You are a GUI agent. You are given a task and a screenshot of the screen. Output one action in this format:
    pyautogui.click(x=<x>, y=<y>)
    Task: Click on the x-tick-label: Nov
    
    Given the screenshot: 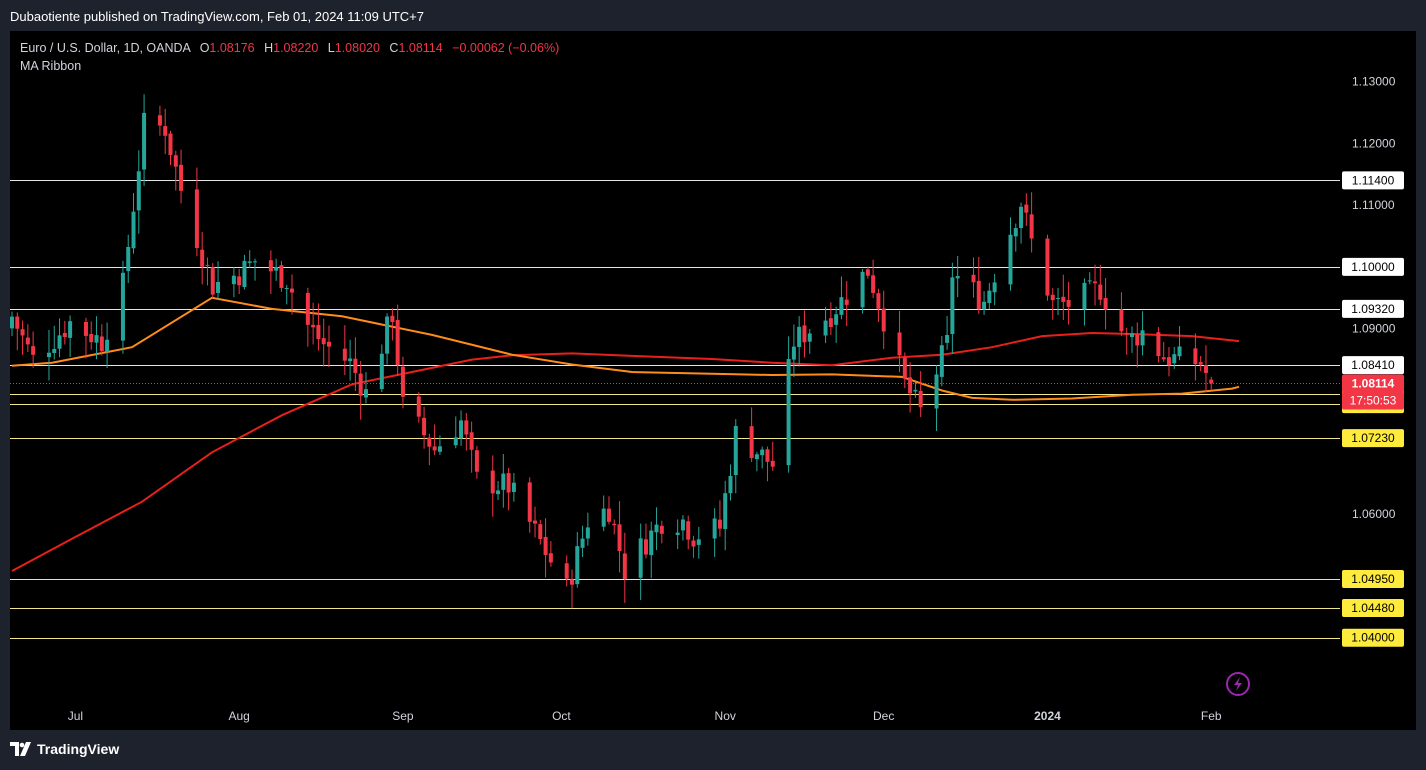 What is the action you would take?
    pyautogui.click(x=725, y=716)
    